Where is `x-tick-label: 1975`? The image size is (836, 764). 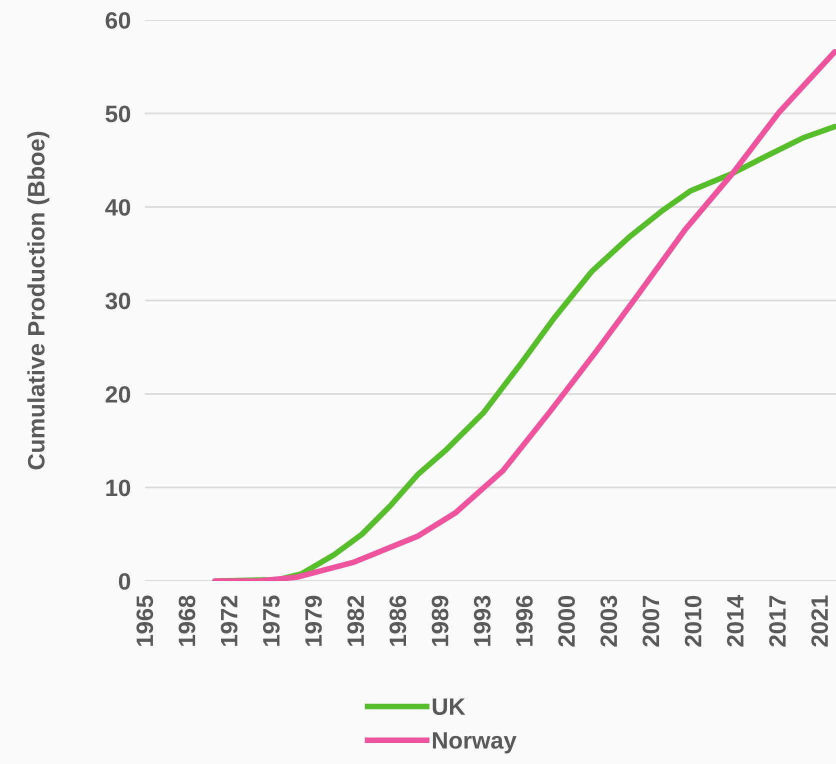
x-tick-label: 1975 is located at coordinates (271, 621).